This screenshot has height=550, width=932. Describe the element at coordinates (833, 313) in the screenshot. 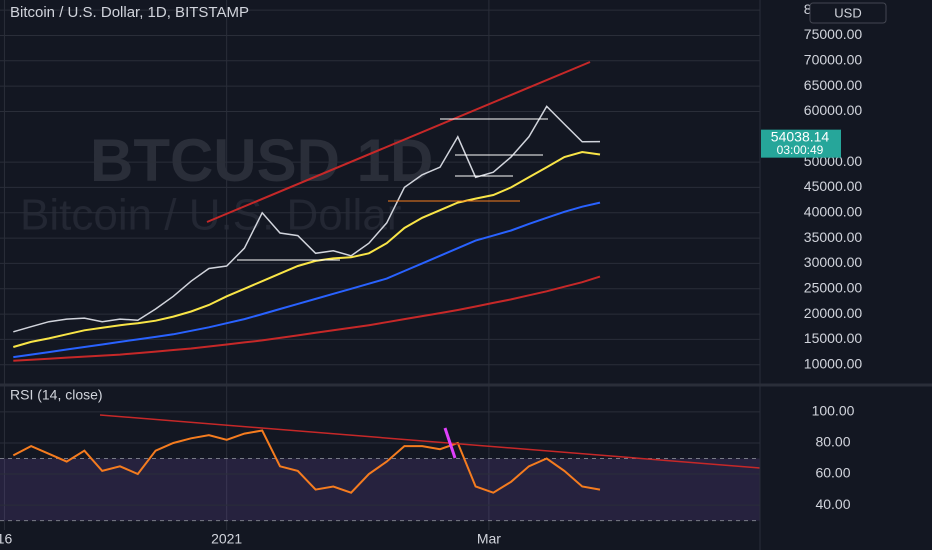

I see `y-tick-label: 20000.00` at that location.